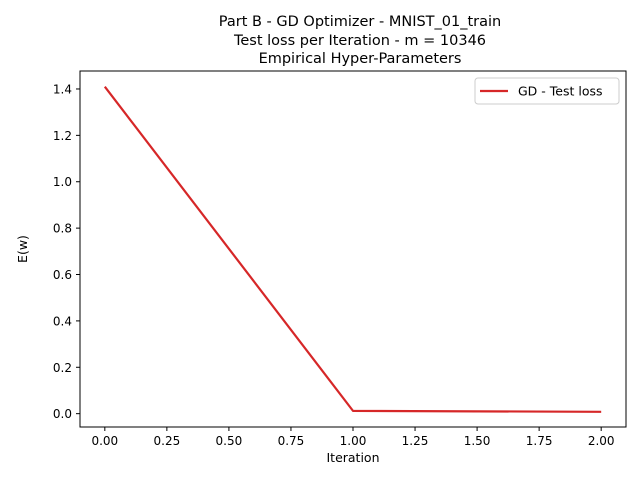  I want to click on legend: GD - Test loss, so click(547, 91).